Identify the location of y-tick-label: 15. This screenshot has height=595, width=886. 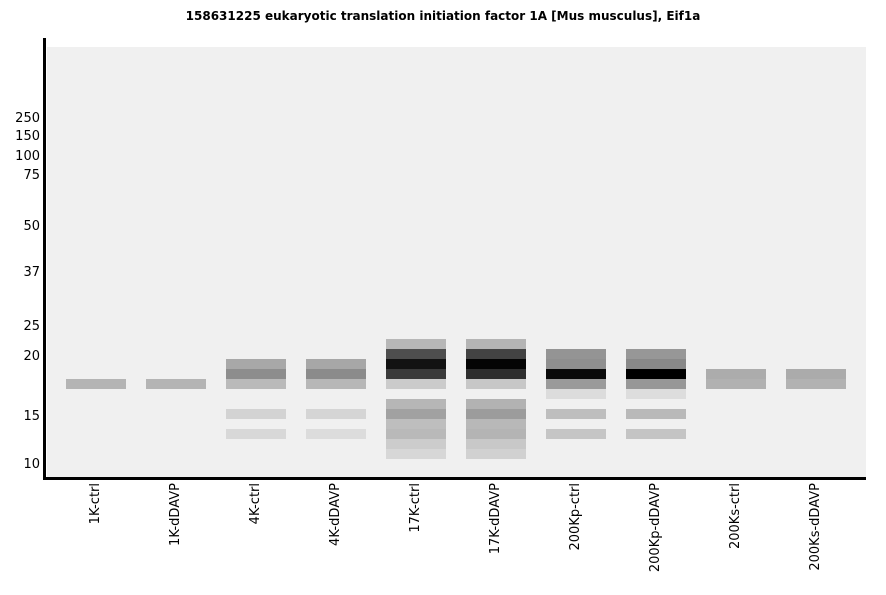
(31, 416).